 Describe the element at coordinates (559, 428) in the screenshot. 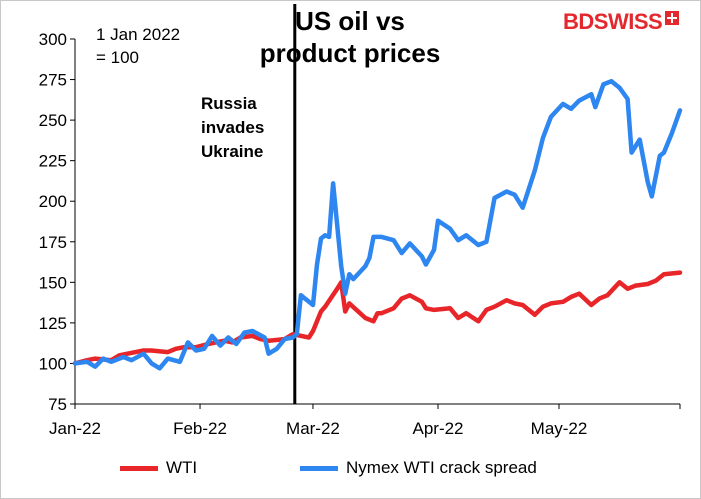

I see `x-tick-label: May-22` at that location.